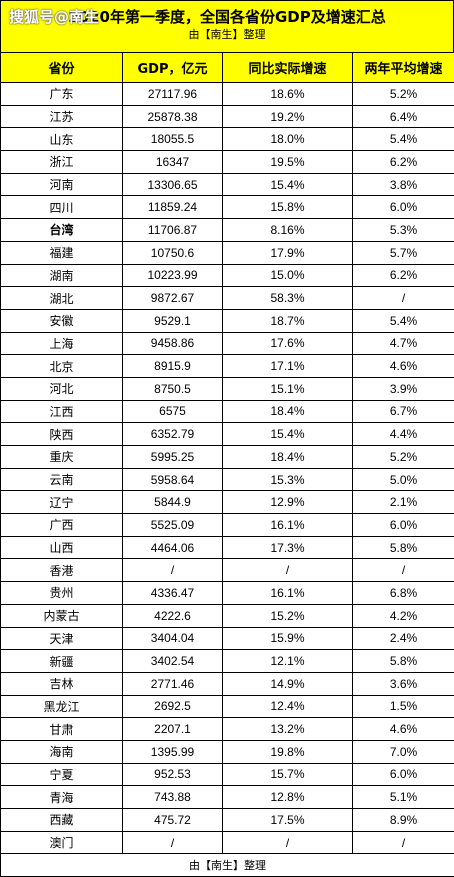 This screenshot has width=454, height=877. I want to click on gdp-cell: 8750.5, so click(173, 388).